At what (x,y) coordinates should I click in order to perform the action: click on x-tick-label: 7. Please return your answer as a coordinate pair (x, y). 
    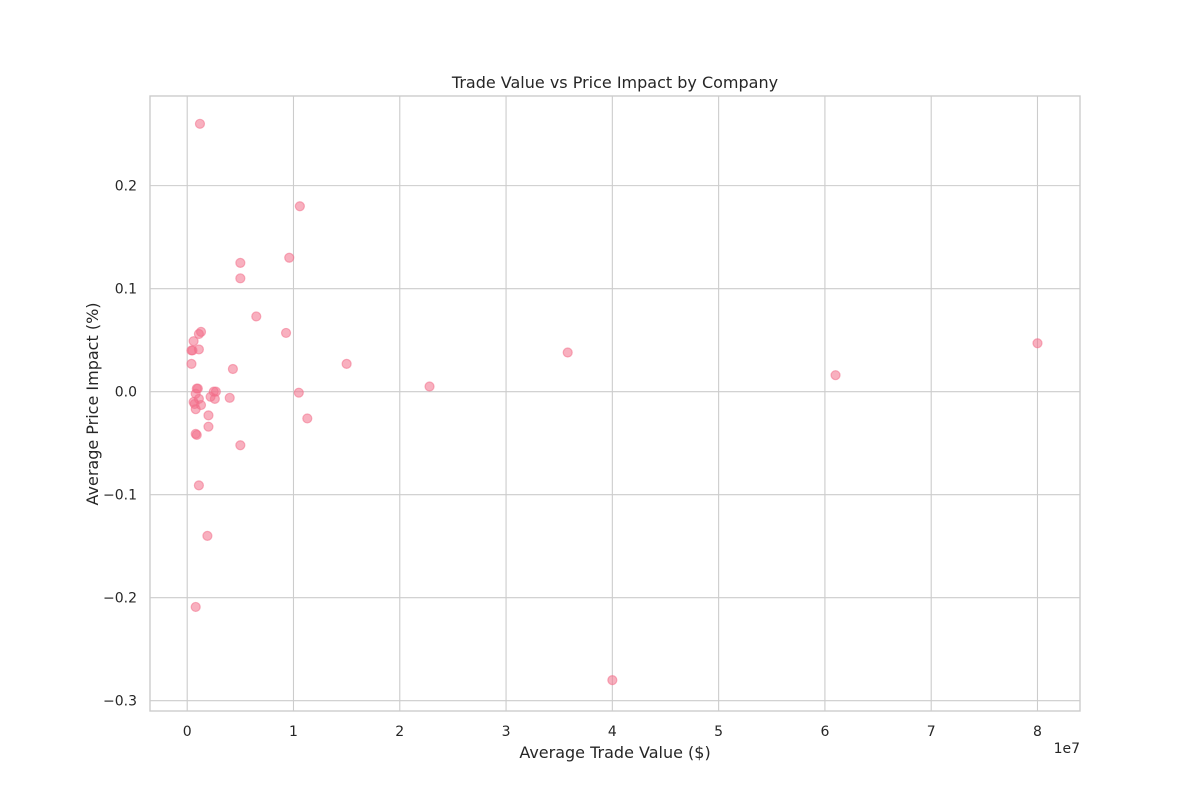
    Looking at the image, I should click on (931, 732).